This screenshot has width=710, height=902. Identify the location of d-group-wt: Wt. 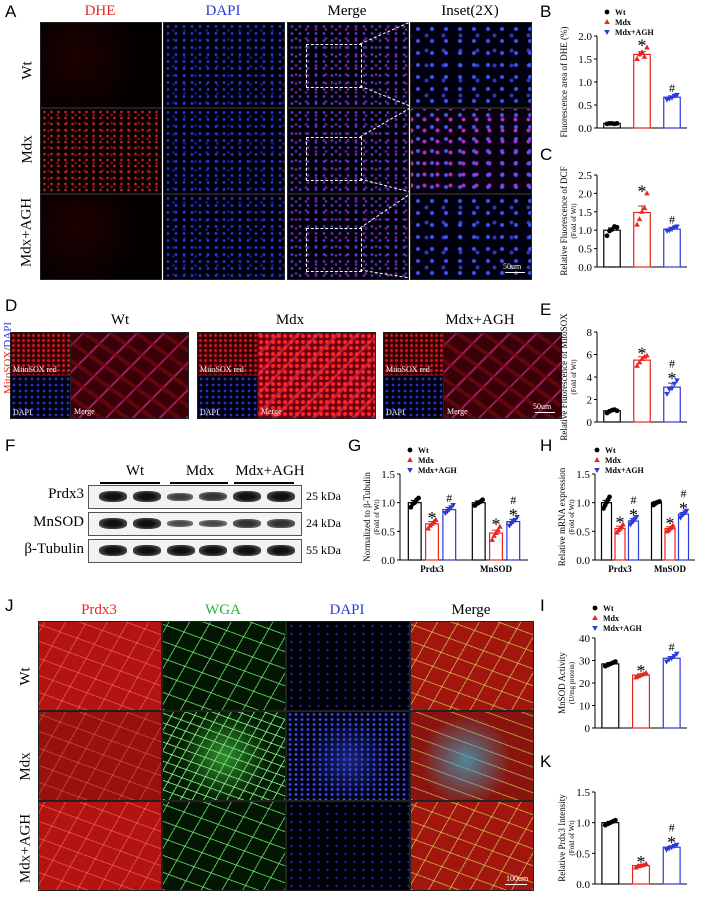
(120, 320).